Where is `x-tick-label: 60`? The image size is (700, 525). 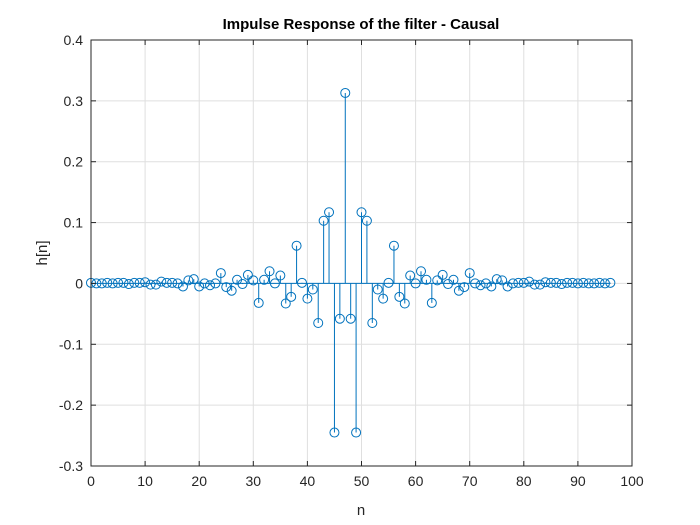
x-tick-label: 60 is located at coordinates (416, 481).